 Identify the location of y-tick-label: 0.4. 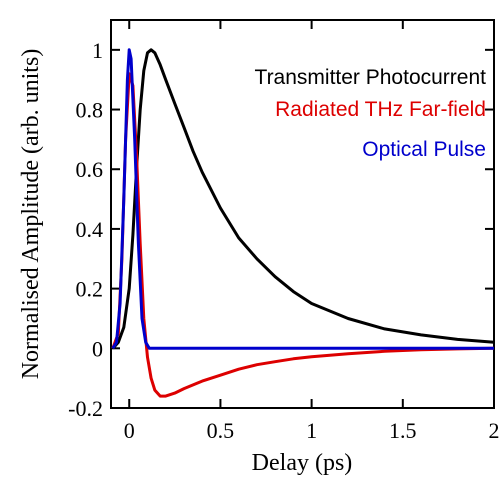
(90, 229).